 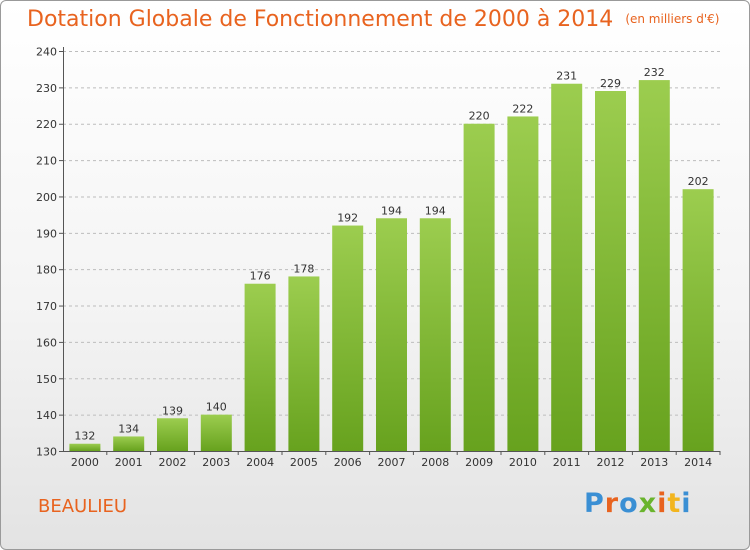 What do you see at coordinates (612, 503) in the screenshot?
I see `logo-letter: r` at bounding box center [612, 503].